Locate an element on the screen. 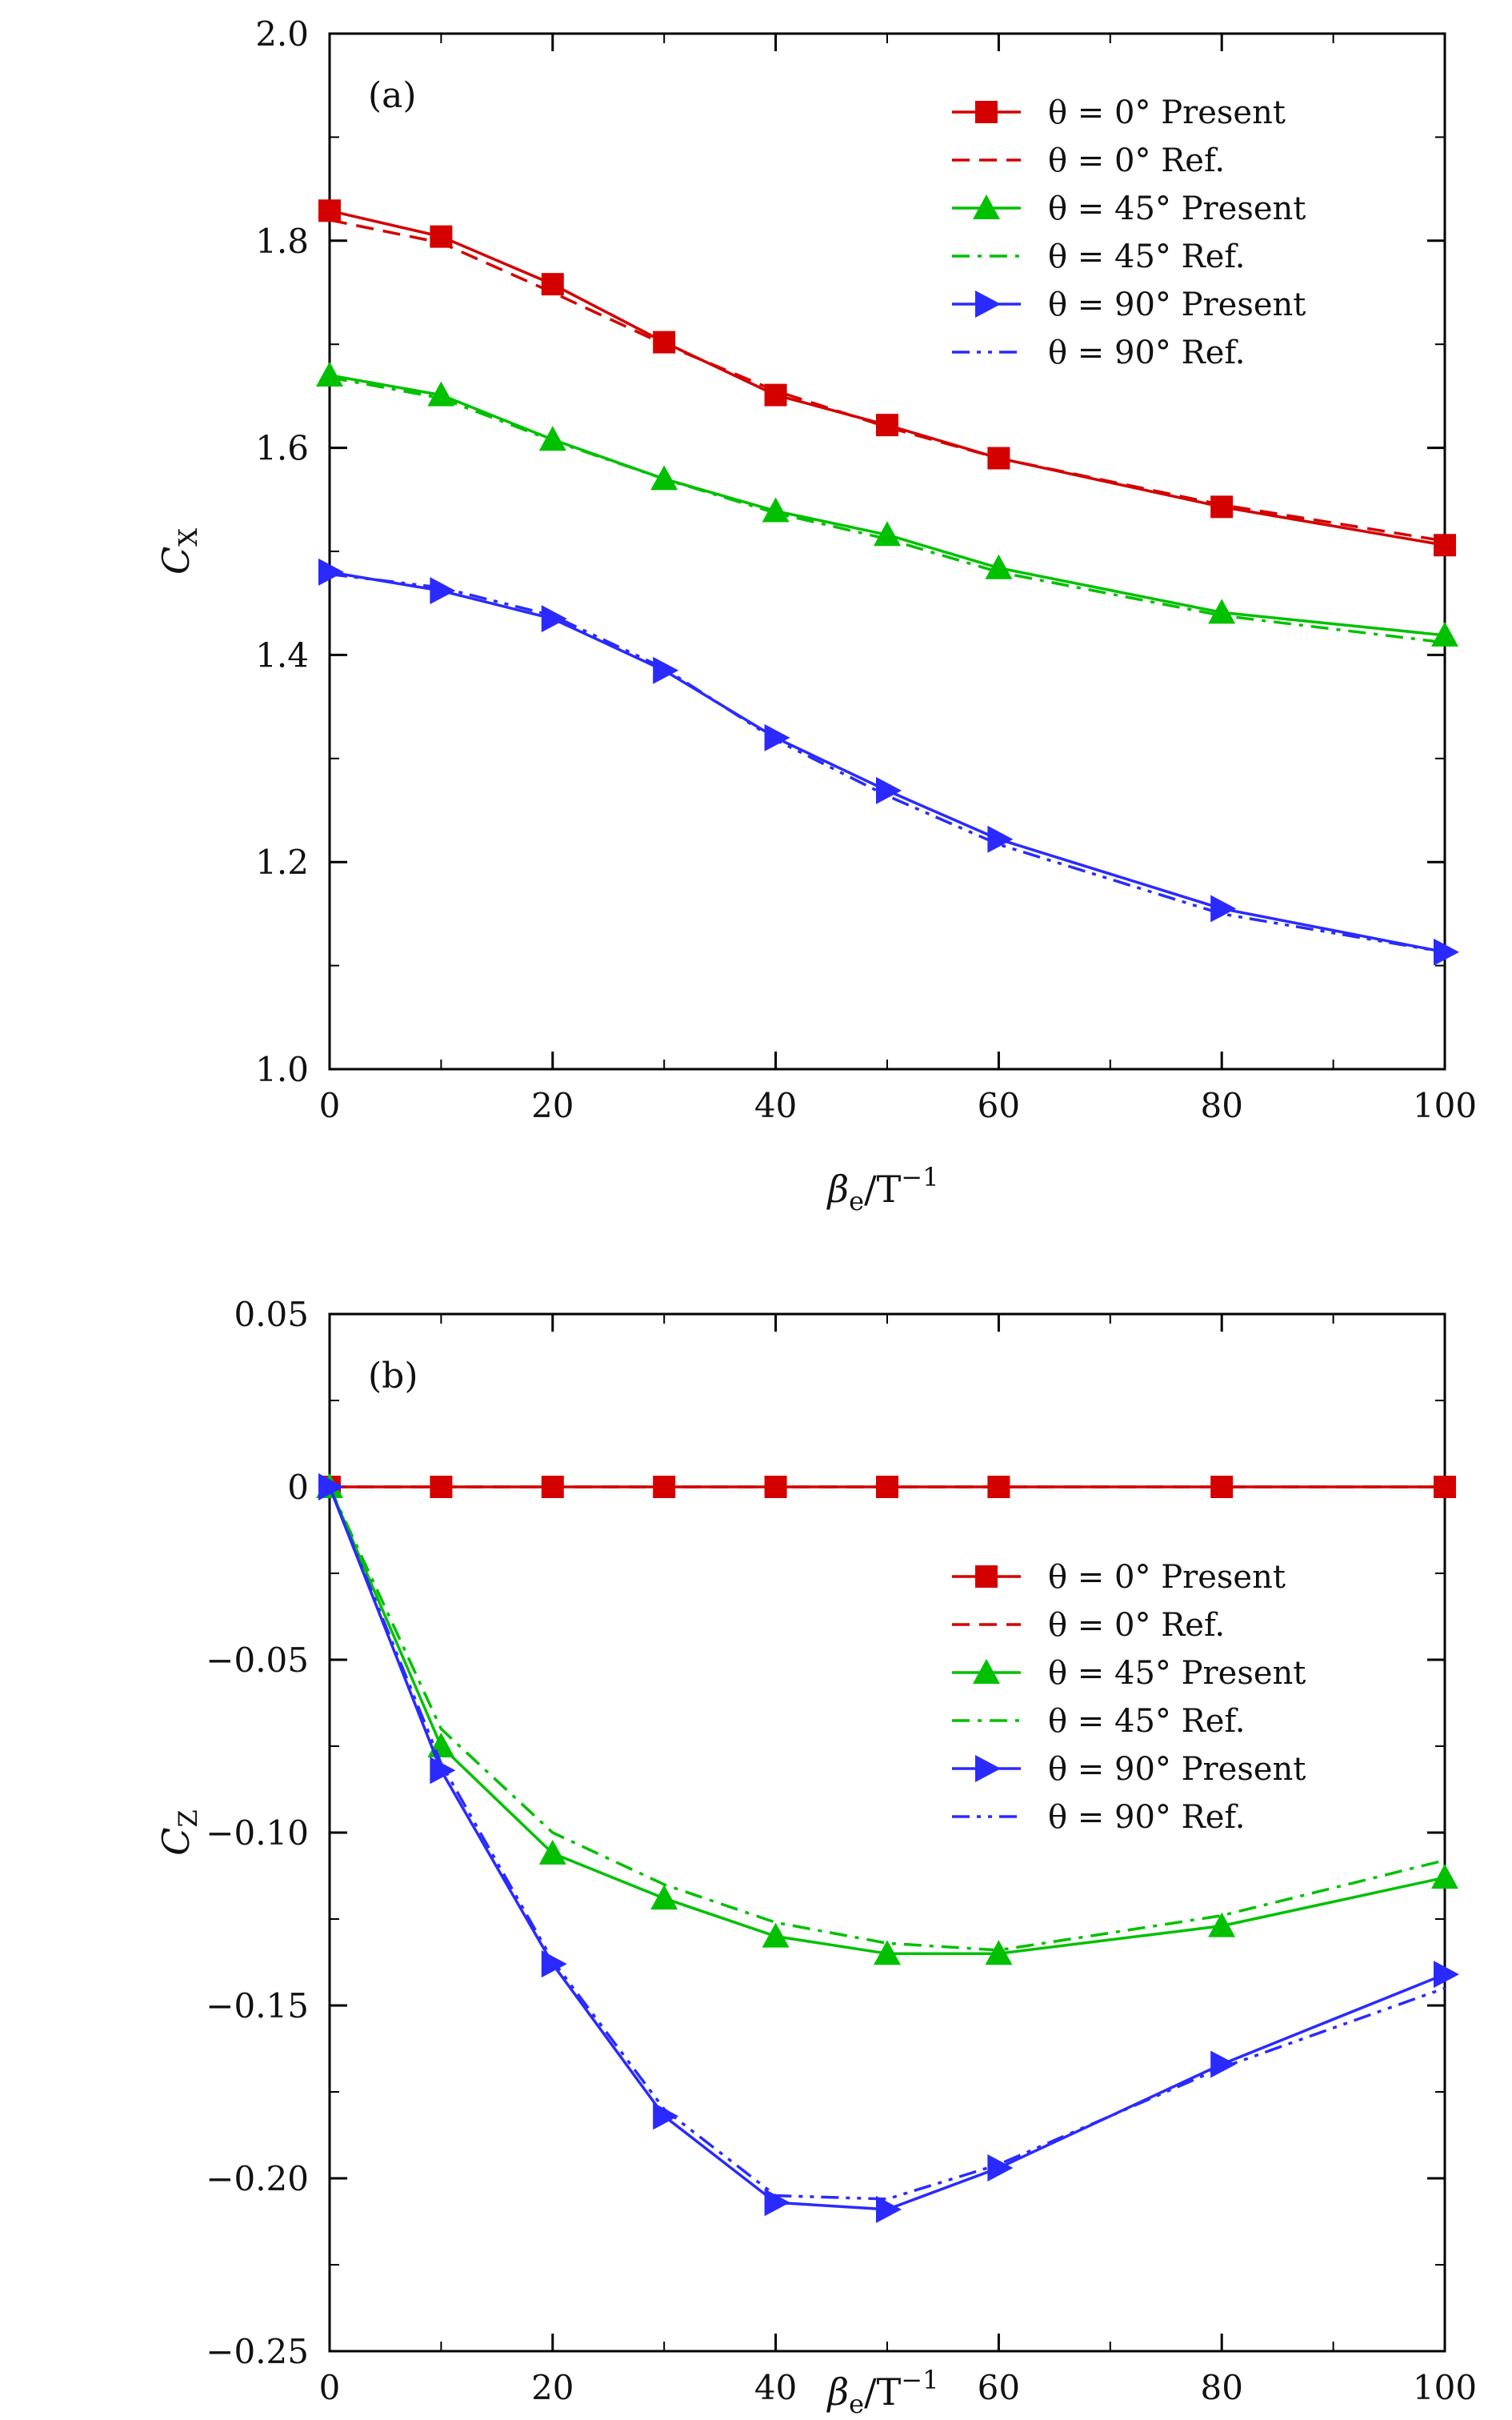 Image resolution: width=1512 pixels, height=2420 pixels. y-tick-label: 2.0 is located at coordinates (282, 34).